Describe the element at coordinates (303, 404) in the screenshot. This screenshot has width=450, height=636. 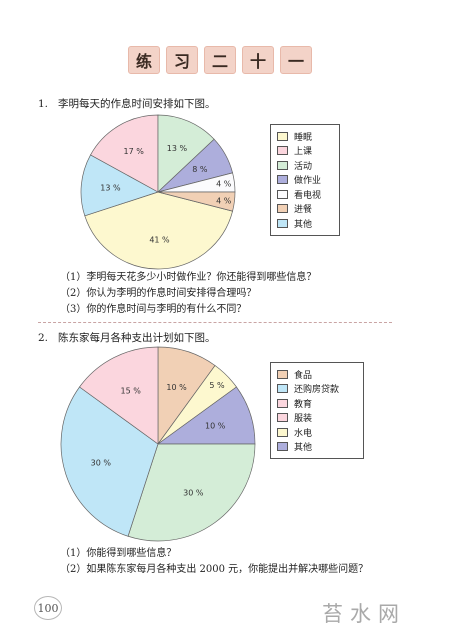
I see `legend-label: 教育` at that location.